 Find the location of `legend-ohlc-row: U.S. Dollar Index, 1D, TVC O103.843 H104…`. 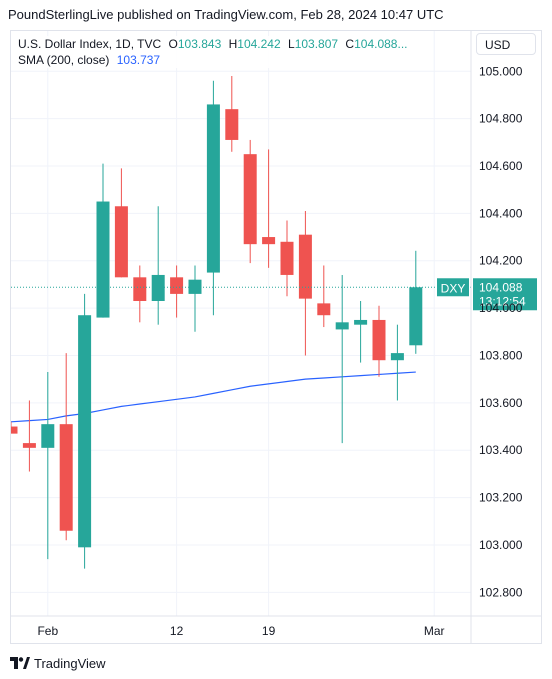

legend-ohlc-row: U.S. Dollar Index, 1D, TVC O103.843 H104… is located at coordinates (213, 44).